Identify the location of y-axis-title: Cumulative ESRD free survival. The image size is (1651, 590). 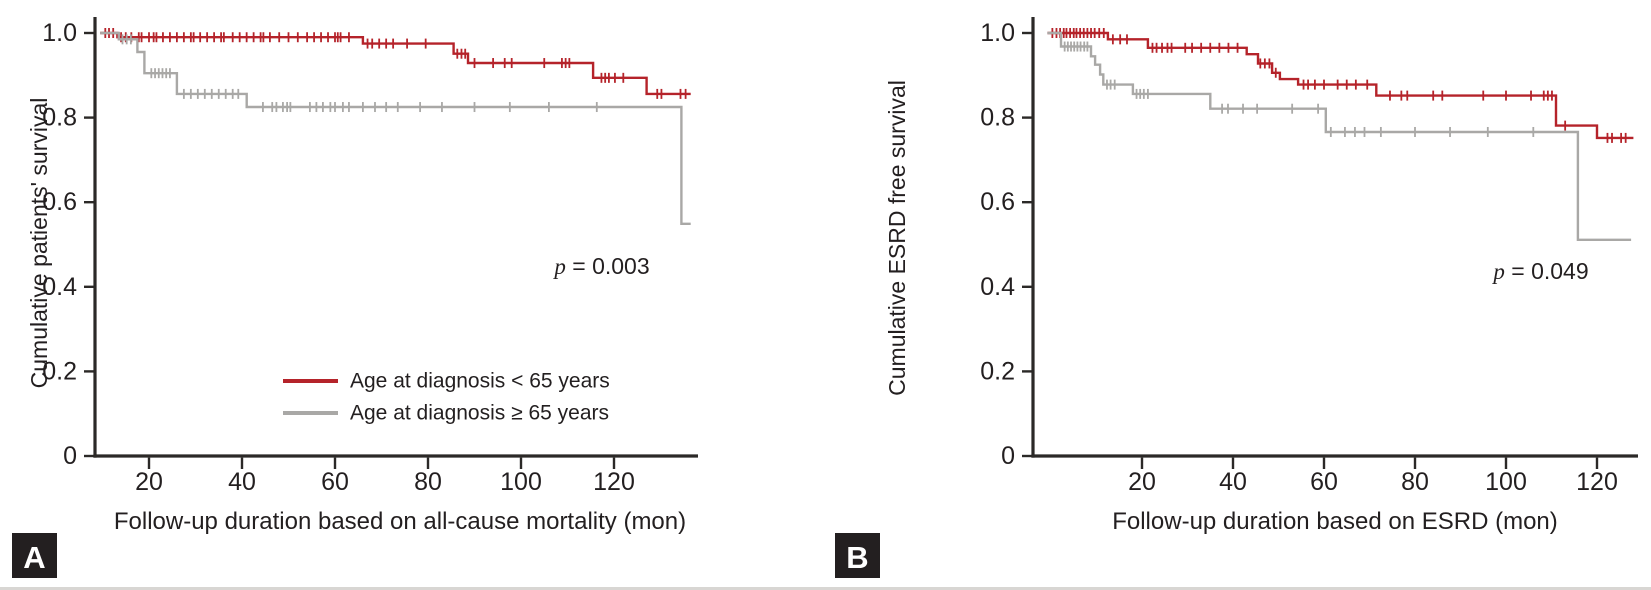
(897, 238).